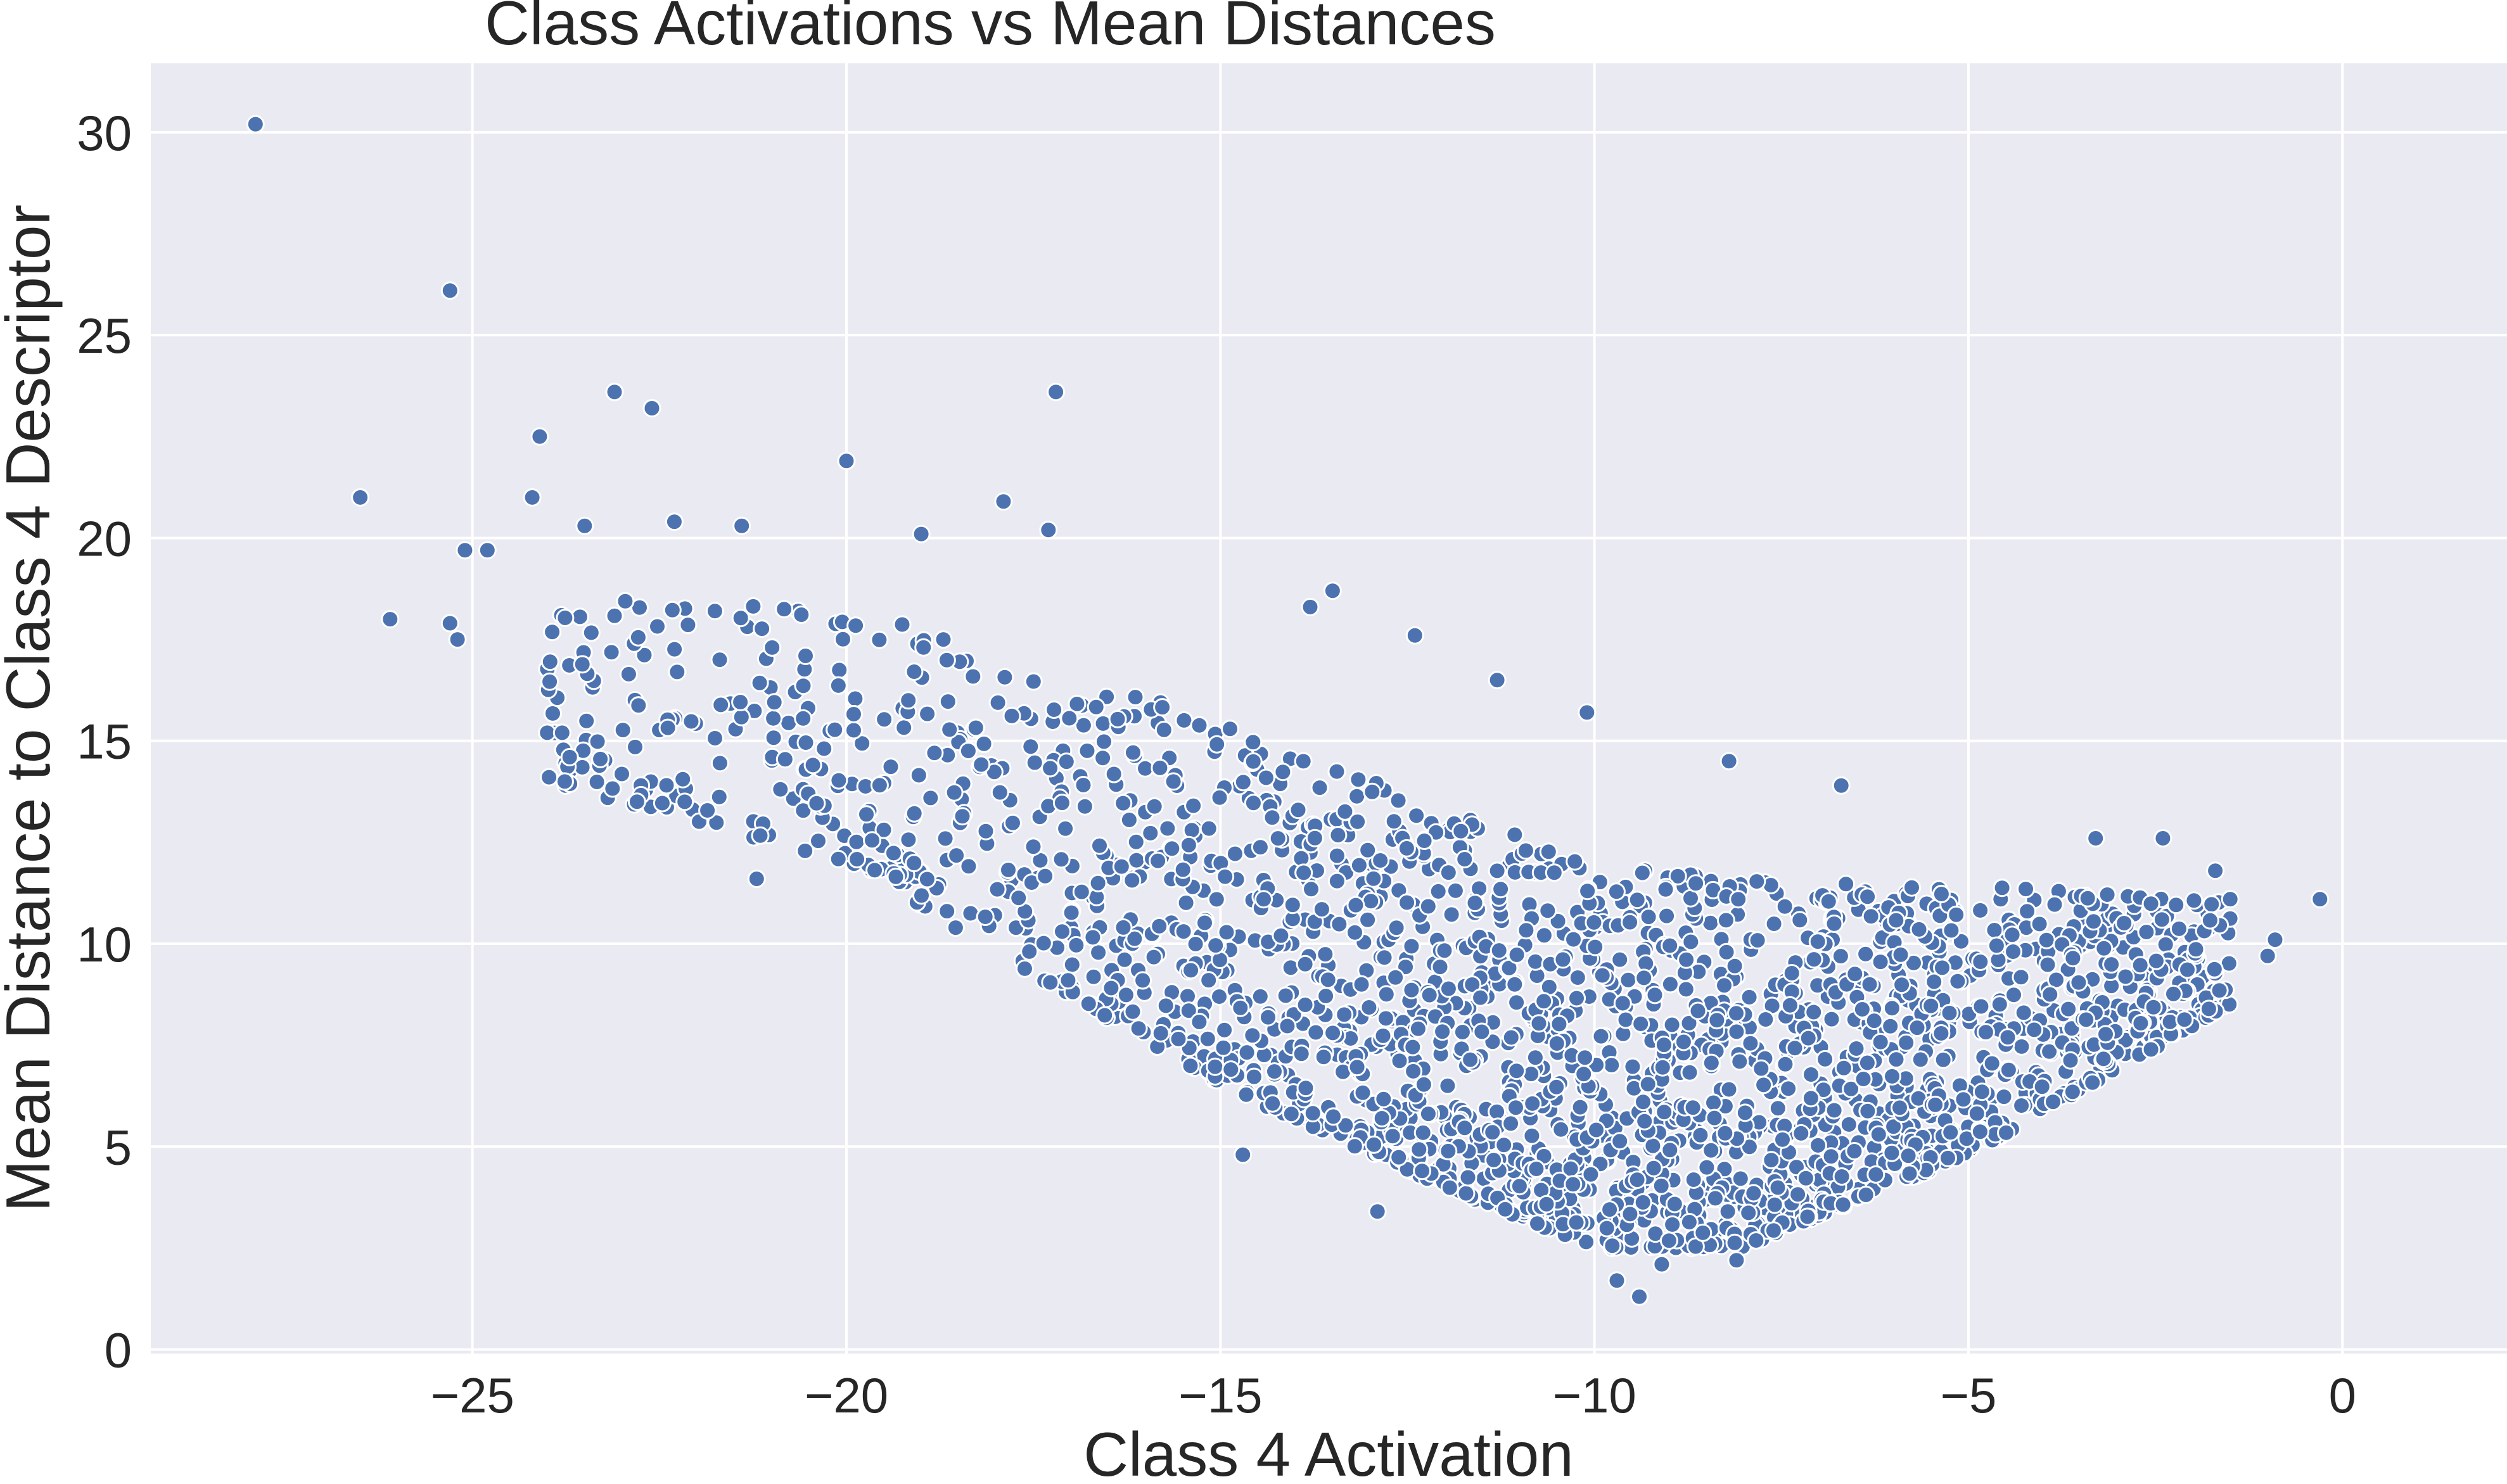 The image size is (2507, 1484). What do you see at coordinates (104, 336) in the screenshot?
I see `y-tick-label: 25` at bounding box center [104, 336].